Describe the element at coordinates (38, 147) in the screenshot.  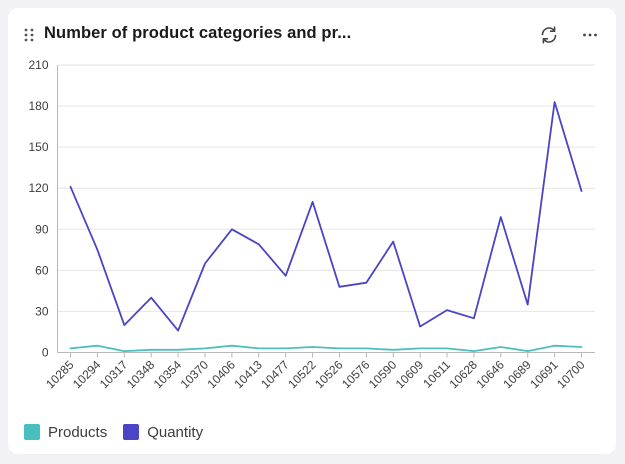
I see `y-tick-label: 150` at that location.